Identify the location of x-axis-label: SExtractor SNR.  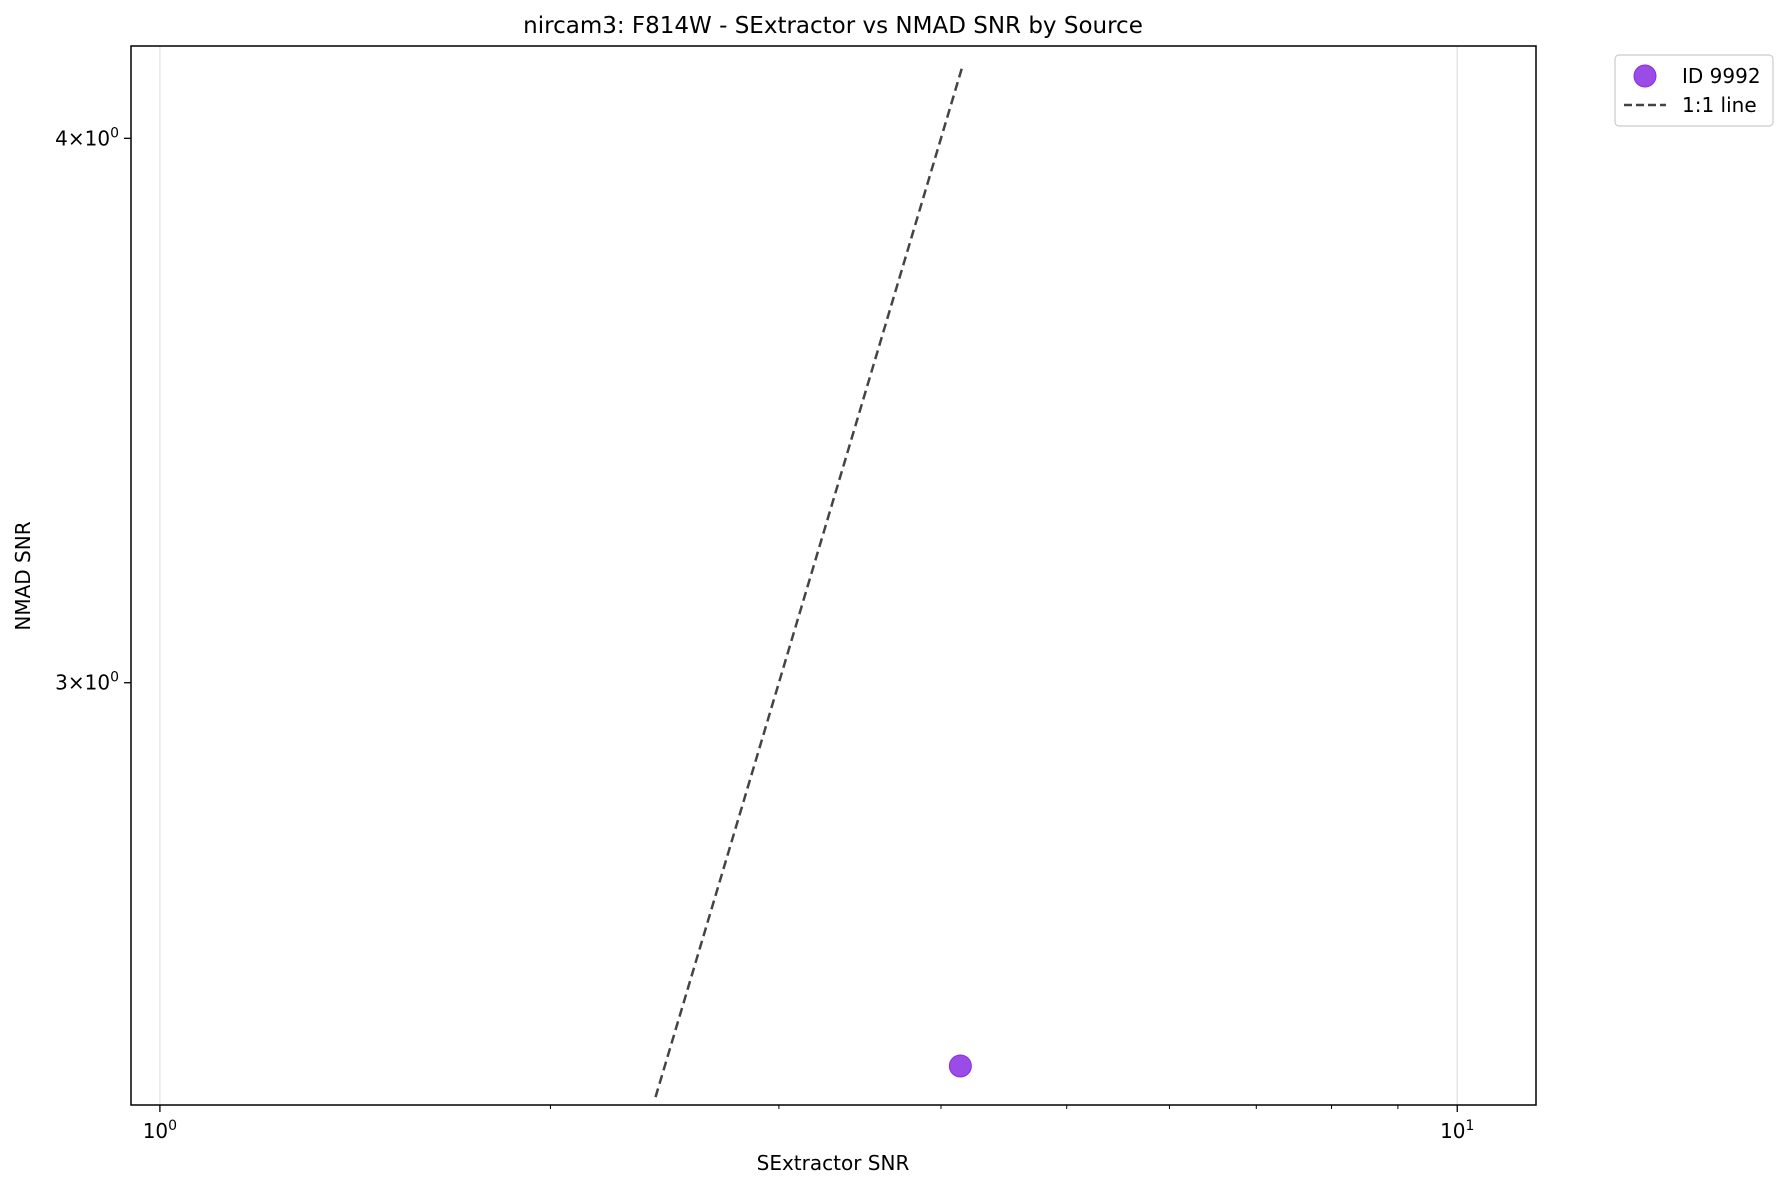
(833, 1163).